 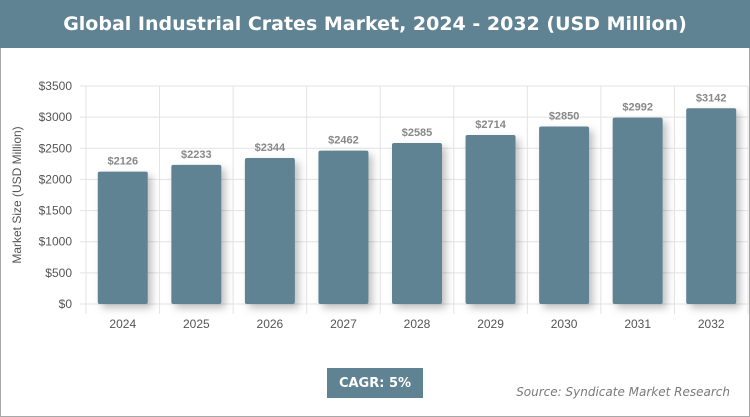 I want to click on data-label: $2585, so click(x=417, y=133).